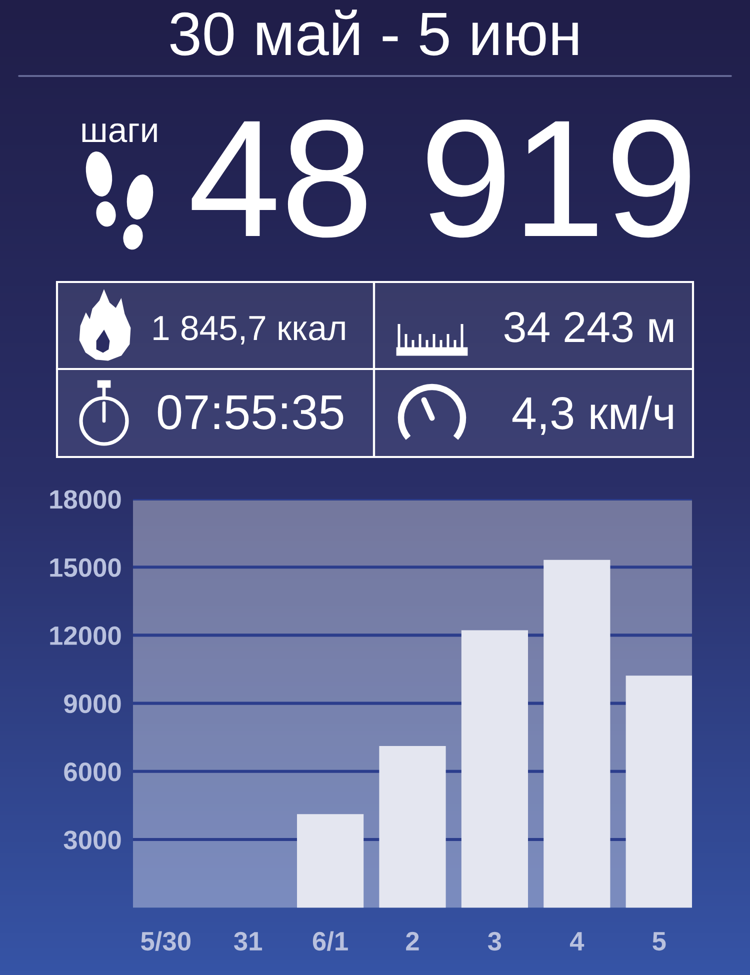 Image resolution: width=750 pixels, height=975 pixels. I want to click on y-tick-label: 15000, so click(85, 567).